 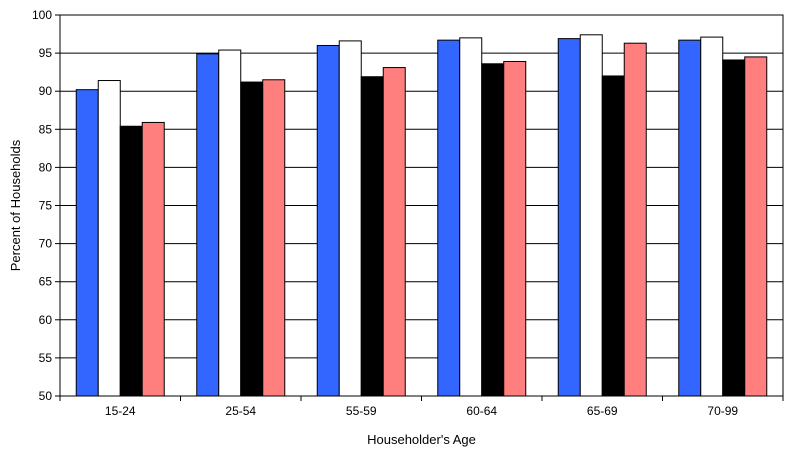 What do you see at coordinates (46, 167) in the screenshot?
I see `y-tick-label: 80` at bounding box center [46, 167].